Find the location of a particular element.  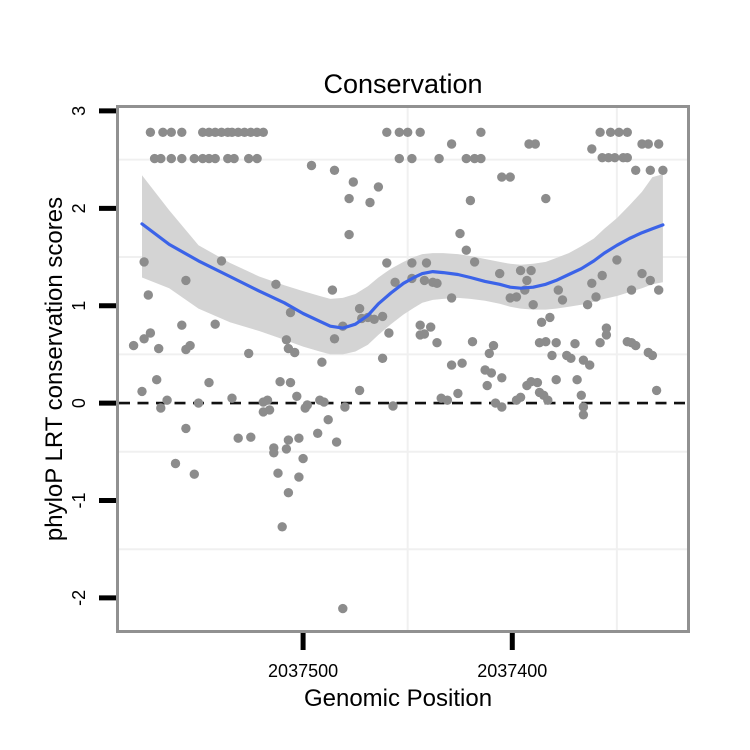

y-tick-label: 0 is located at coordinates (79, 403).